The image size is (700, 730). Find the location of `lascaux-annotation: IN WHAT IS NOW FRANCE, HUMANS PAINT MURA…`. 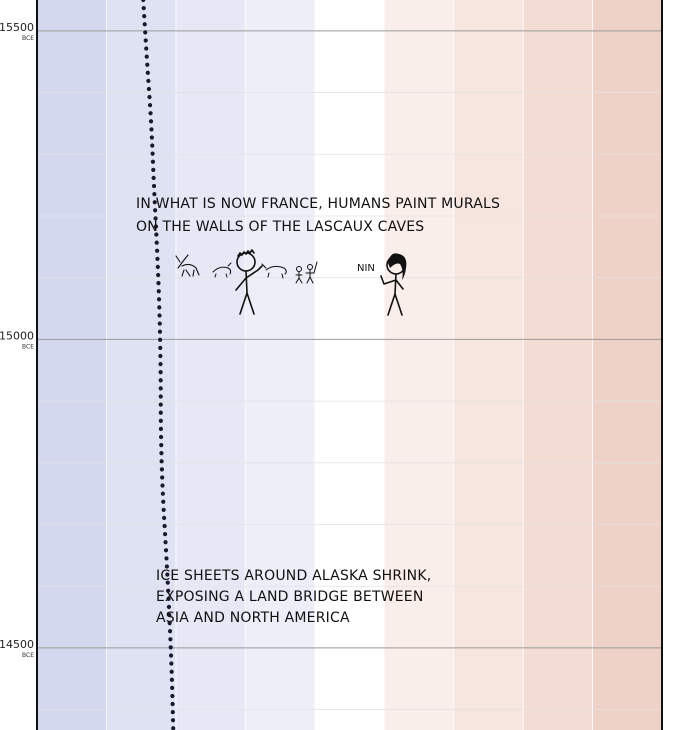

lascaux-annotation: IN WHAT IS NOW FRANCE, HUMANS PAINT MURA… is located at coordinates (318, 215).